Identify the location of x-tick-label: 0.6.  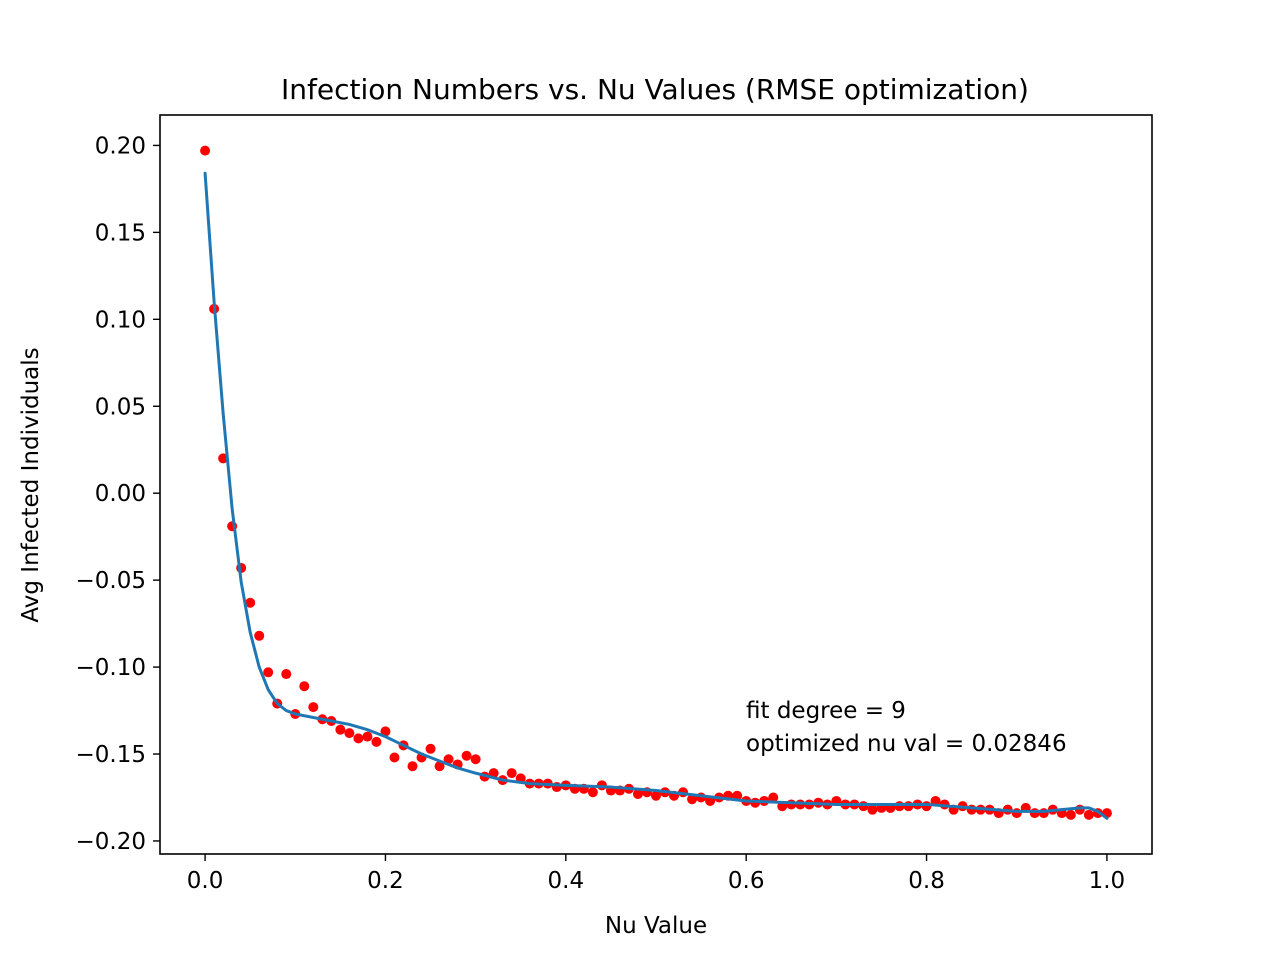
(746, 881).